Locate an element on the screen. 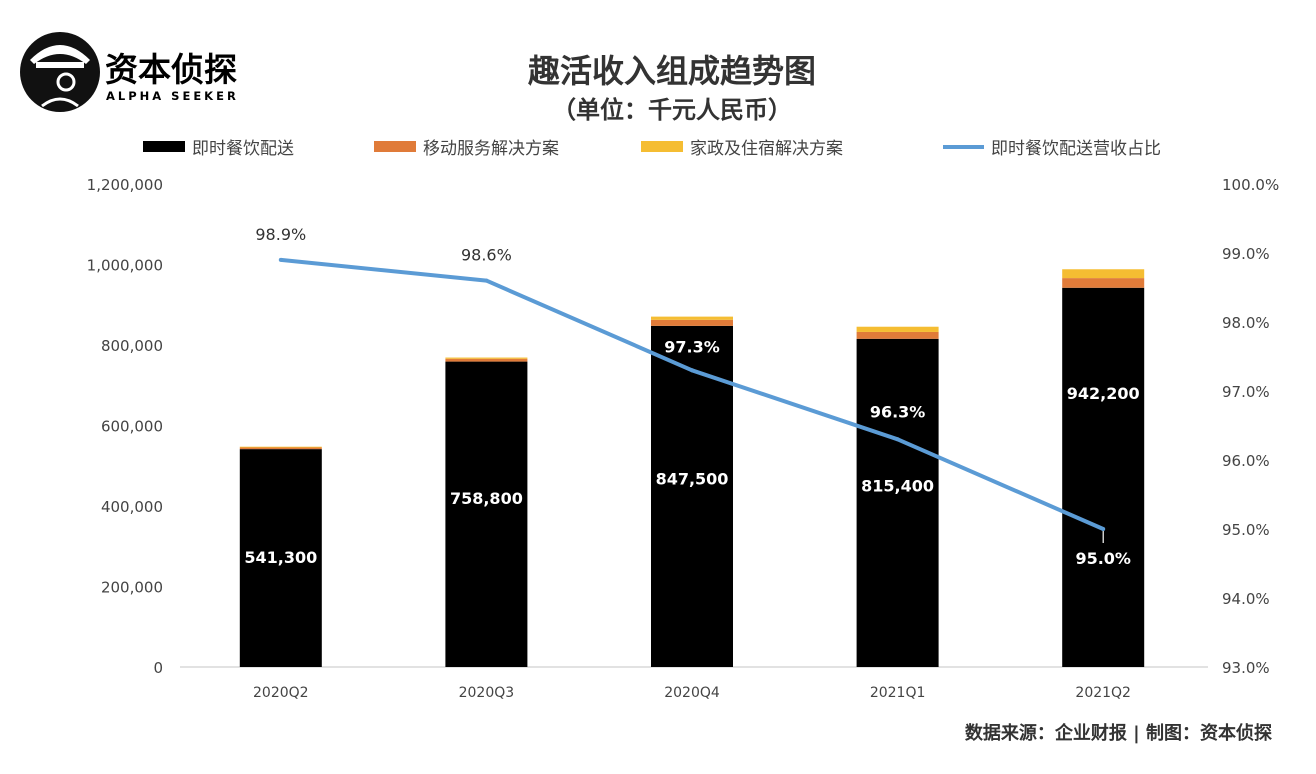 The image size is (1316, 774). left-tick-label: 0 is located at coordinates (158, 668).